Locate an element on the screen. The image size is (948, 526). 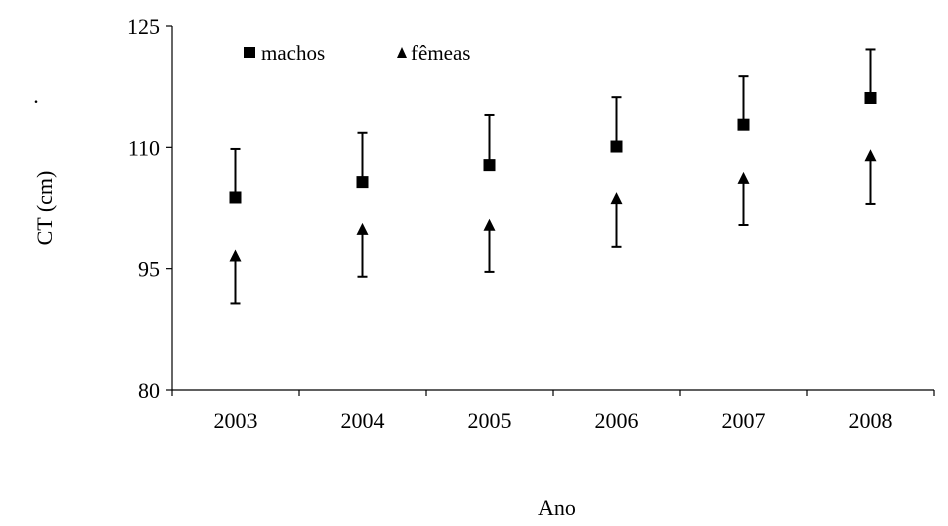
x-axis-title: Ano is located at coordinates (557, 507).